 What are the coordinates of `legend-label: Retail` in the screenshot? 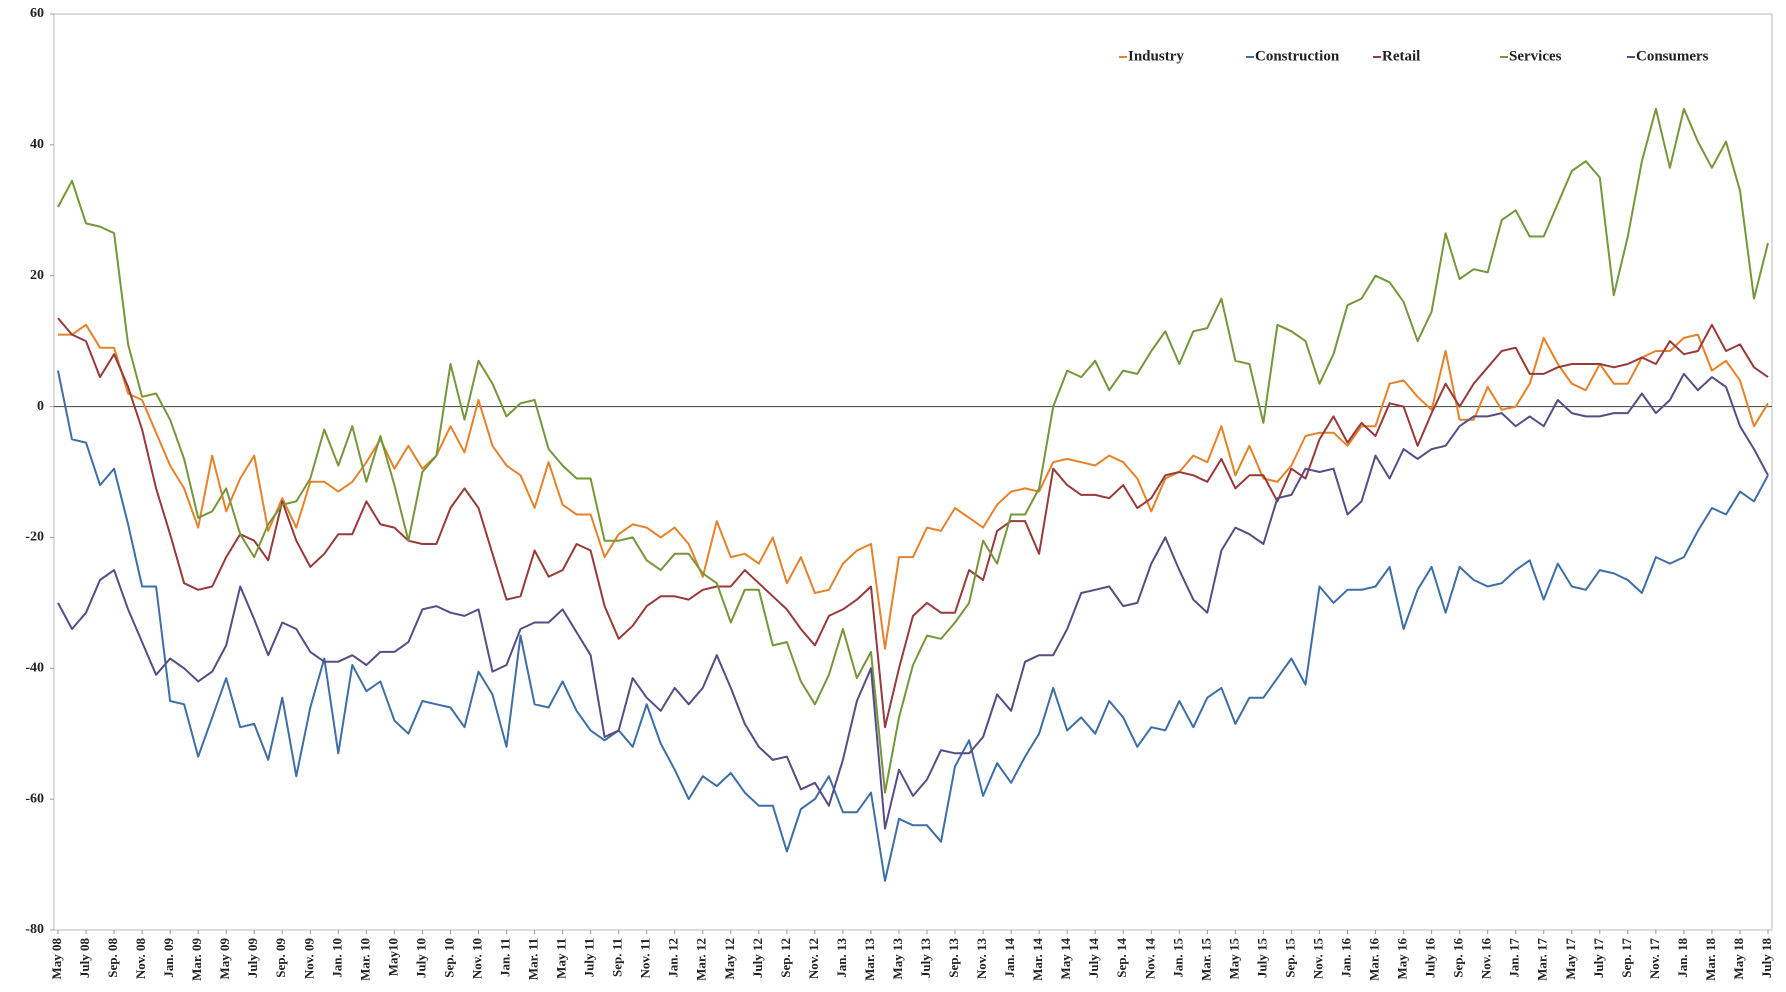 It's located at (1401, 56).